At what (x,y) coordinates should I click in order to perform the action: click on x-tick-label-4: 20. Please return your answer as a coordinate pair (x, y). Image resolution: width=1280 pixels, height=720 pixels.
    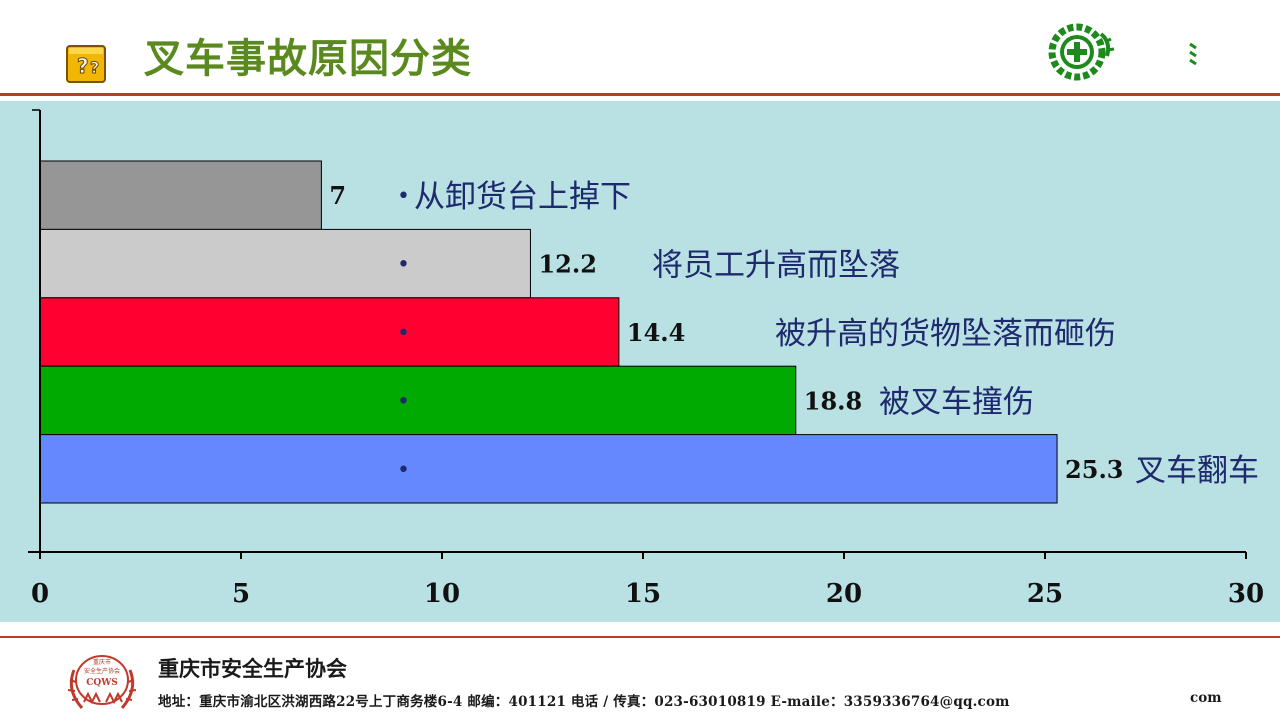
    Looking at the image, I should click on (844, 594).